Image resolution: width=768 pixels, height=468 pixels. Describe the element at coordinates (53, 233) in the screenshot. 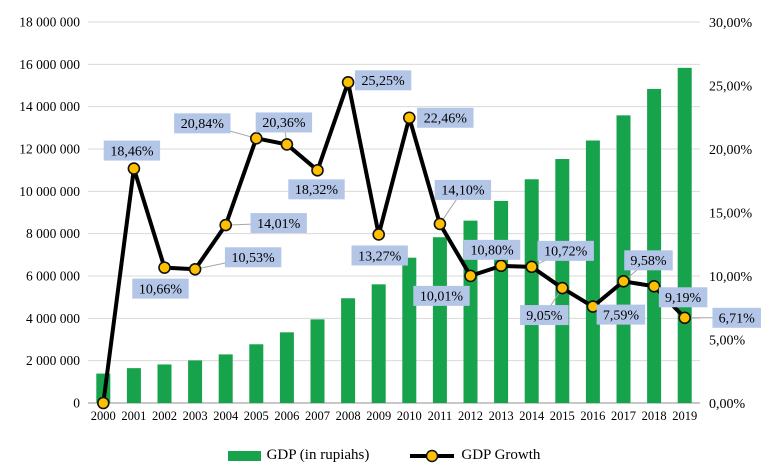

I see `left-axis-tick-label: 8 000 000` at that location.